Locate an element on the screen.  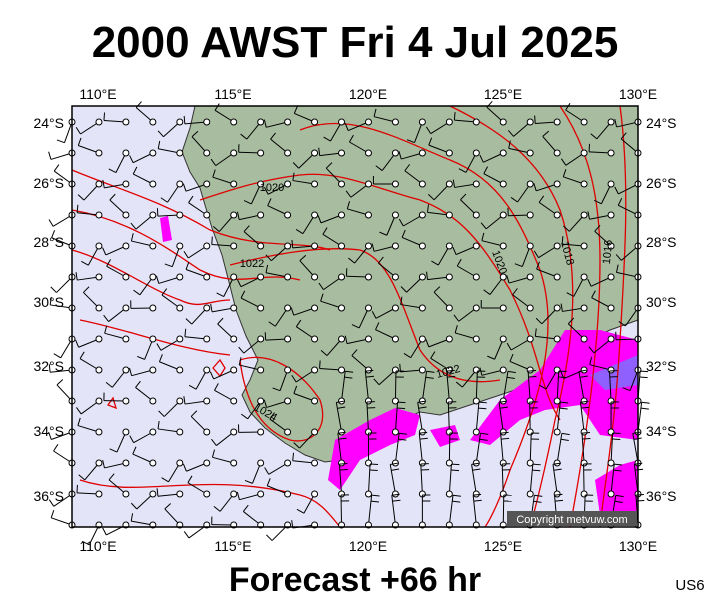
isobar-label: 1020 is located at coordinates (272, 188).